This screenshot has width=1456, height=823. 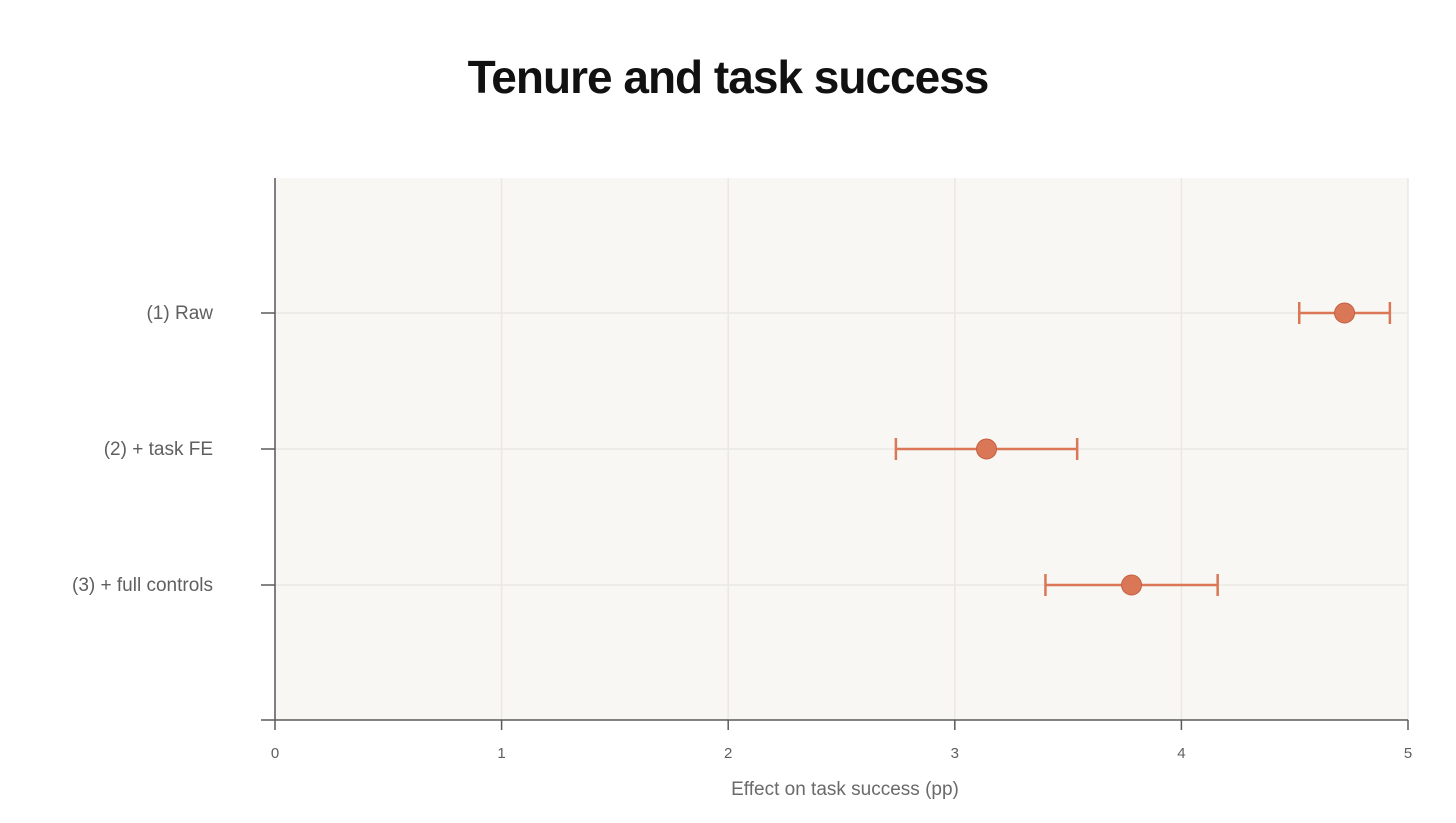 What do you see at coordinates (142, 585) in the screenshot?
I see `category-label: (3) + full controls` at bounding box center [142, 585].